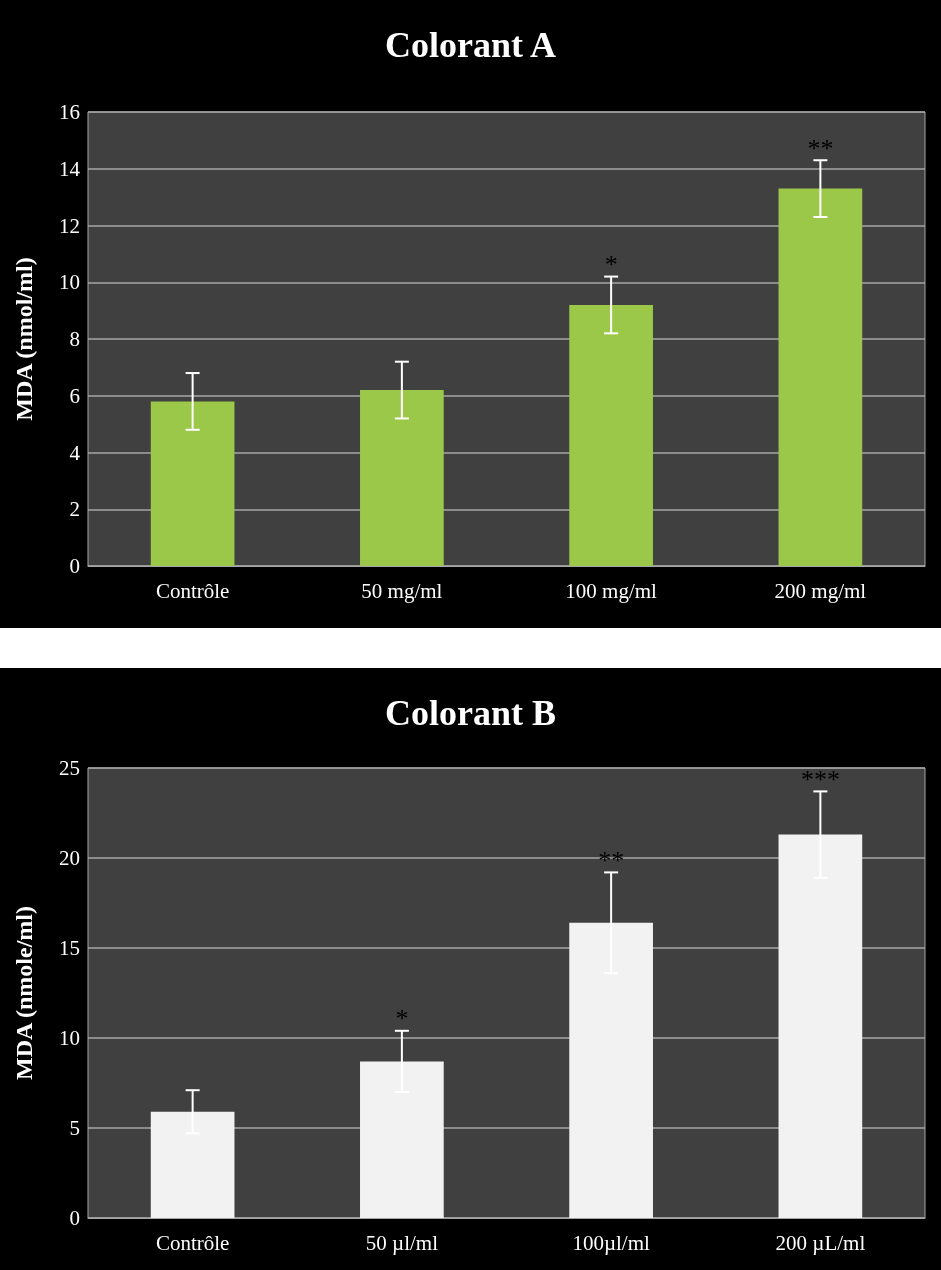  I want to click on chart-title: Colorant B, so click(470, 713).